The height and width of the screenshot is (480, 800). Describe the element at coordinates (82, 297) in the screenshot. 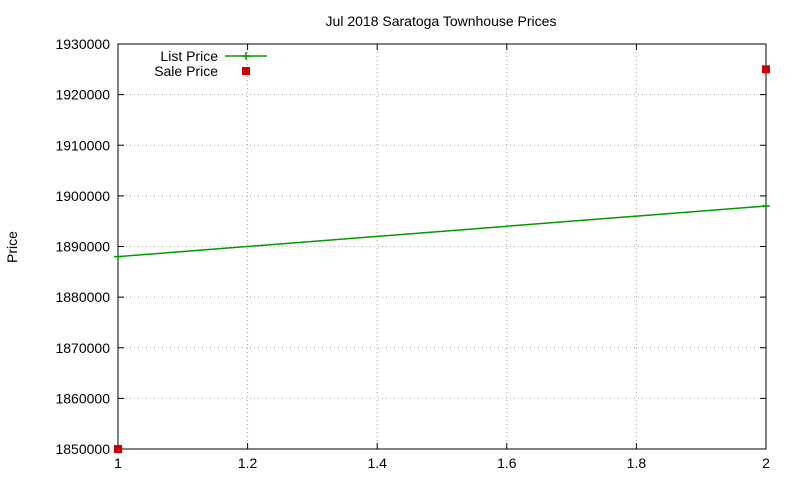

I see `y-tick-label: 1880000` at that location.